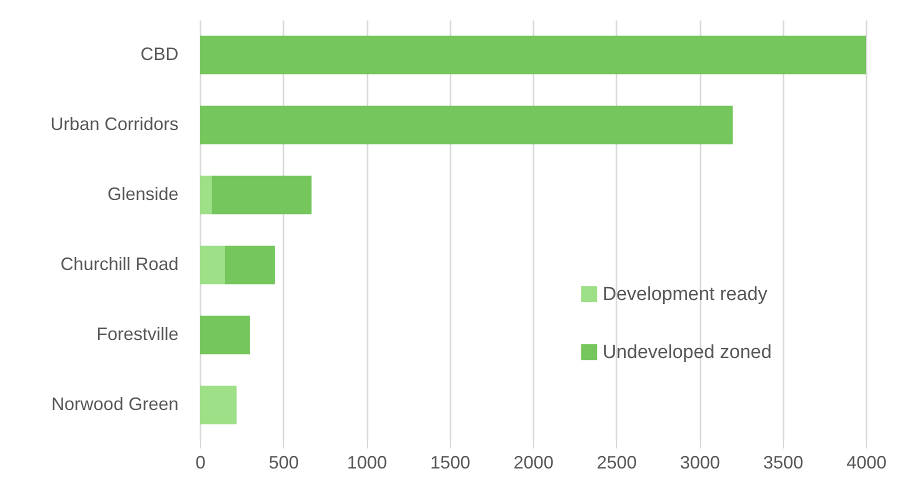  Describe the element at coordinates (866, 462) in the screenshot. I see `x-tick-label: 4000` at that location.